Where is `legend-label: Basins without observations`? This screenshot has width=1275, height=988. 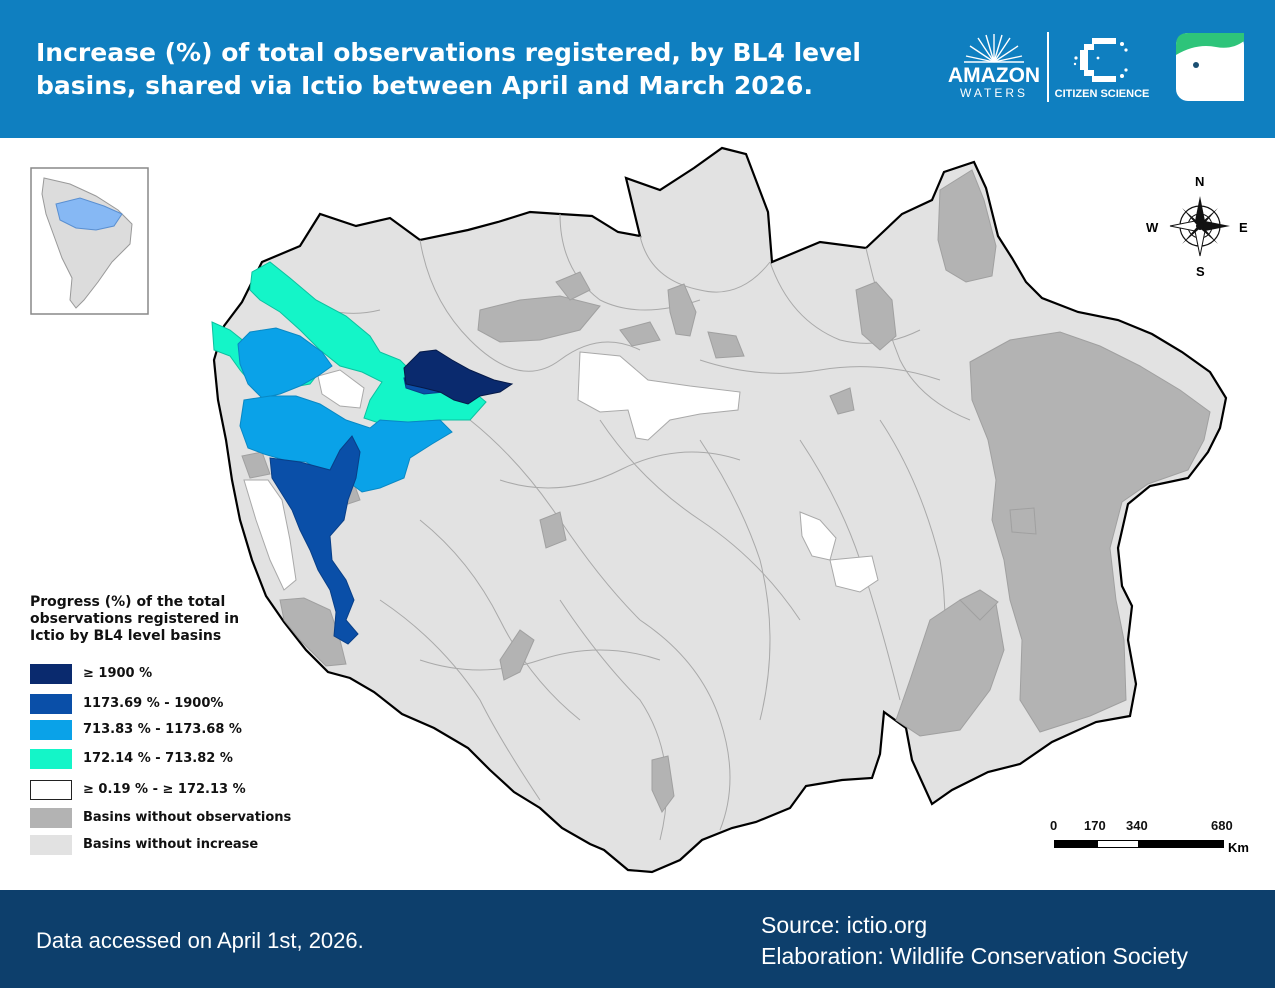 legend-label: Basins without observations is located at coordinates (187, 817).